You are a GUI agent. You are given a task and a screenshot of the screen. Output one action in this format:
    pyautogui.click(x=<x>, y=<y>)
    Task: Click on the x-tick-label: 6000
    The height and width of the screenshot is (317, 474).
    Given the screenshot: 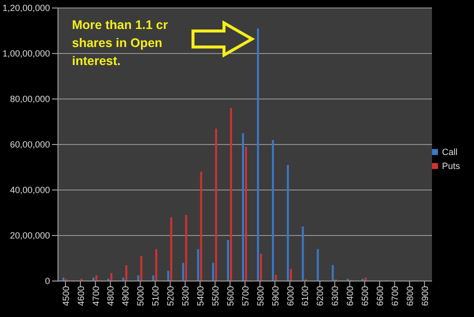 What is the action you would take?
    pyautogui.click(x=290, y=296)
    